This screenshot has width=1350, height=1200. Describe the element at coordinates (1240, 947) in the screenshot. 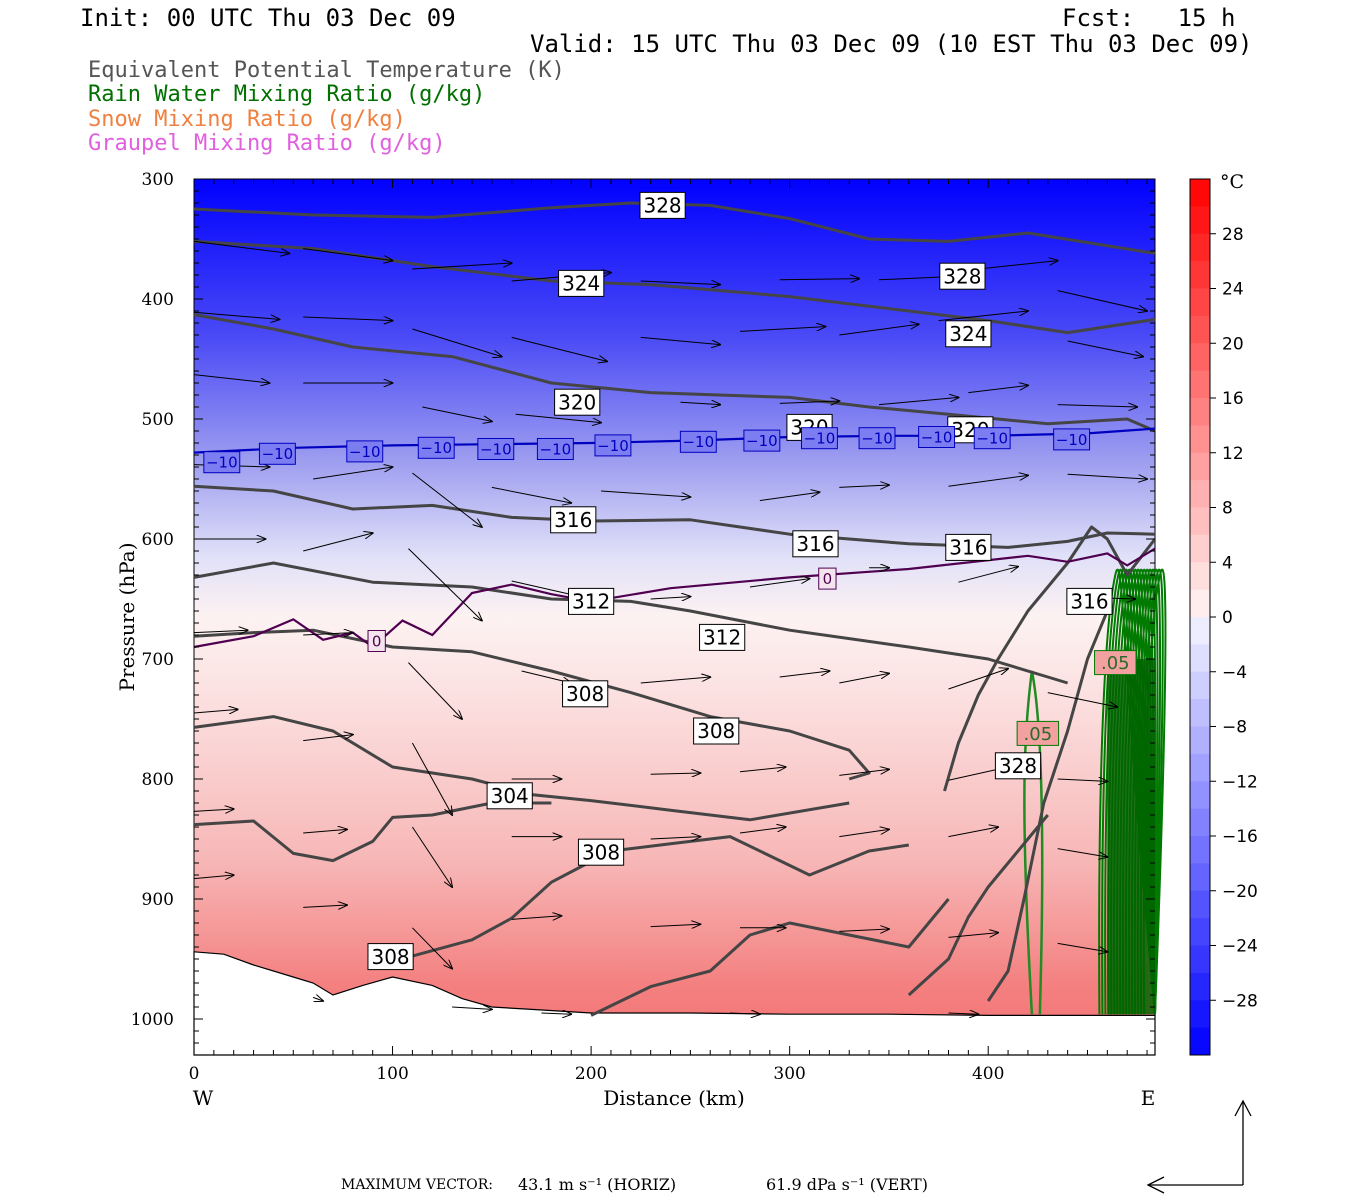

I see `colorbar-label: −24` at that location.